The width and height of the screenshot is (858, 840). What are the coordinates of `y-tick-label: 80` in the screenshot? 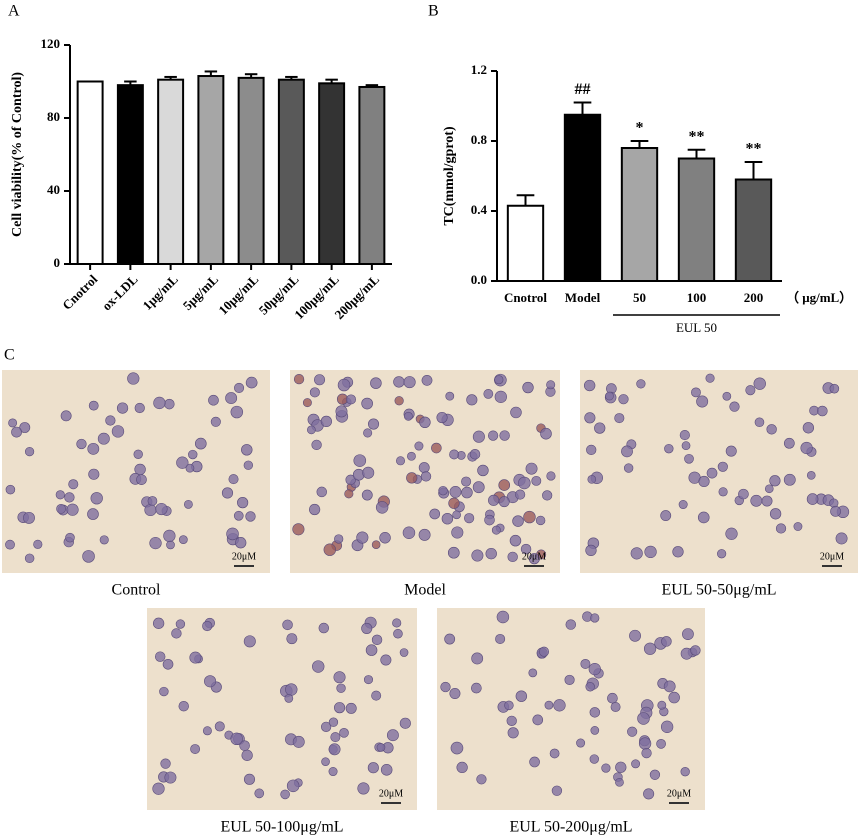 It's located at (53, 116).